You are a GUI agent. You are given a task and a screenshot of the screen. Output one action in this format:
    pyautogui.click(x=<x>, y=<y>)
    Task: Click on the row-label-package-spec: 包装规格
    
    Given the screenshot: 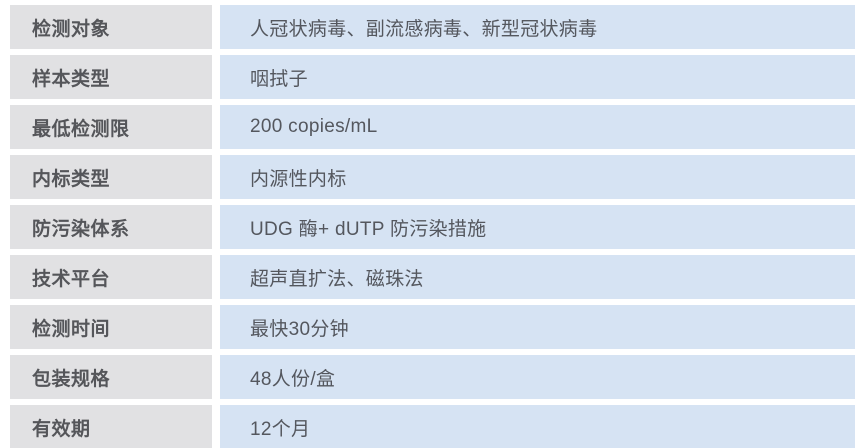 What is the action you would take?
    pyautogui.click(x=111, y=377)
    